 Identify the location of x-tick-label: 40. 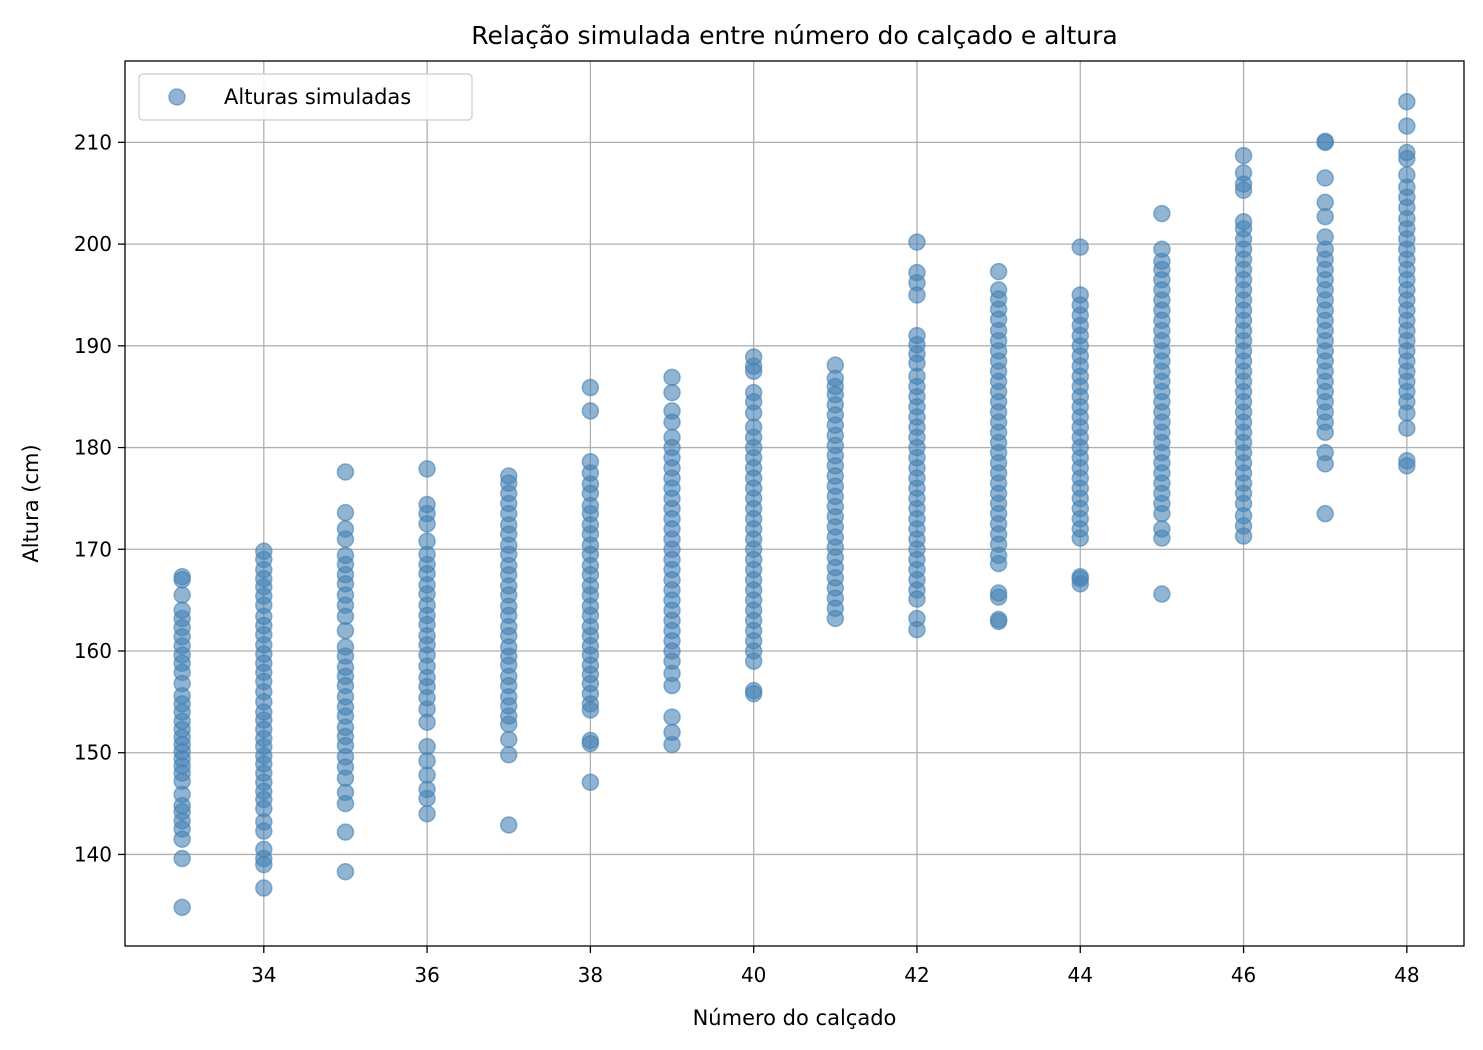
(753, 975).